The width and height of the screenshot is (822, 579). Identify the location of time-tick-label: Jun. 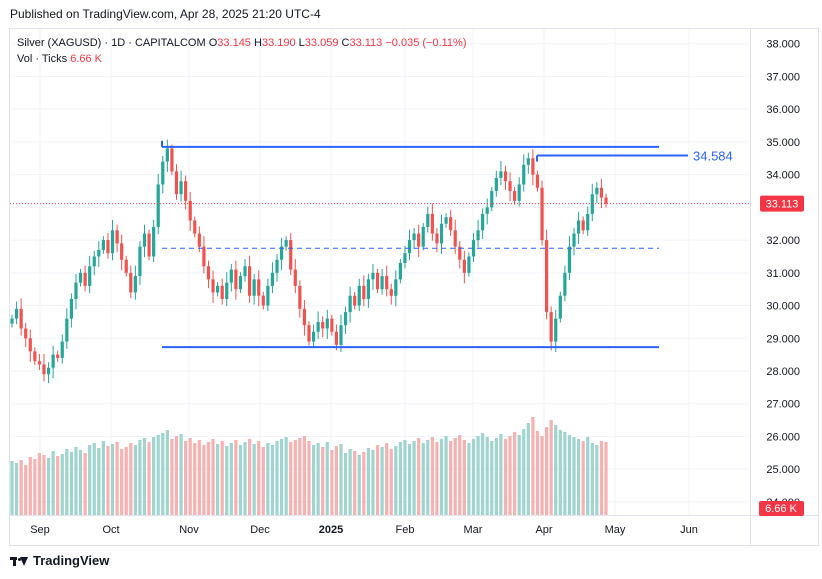
(689, 530).